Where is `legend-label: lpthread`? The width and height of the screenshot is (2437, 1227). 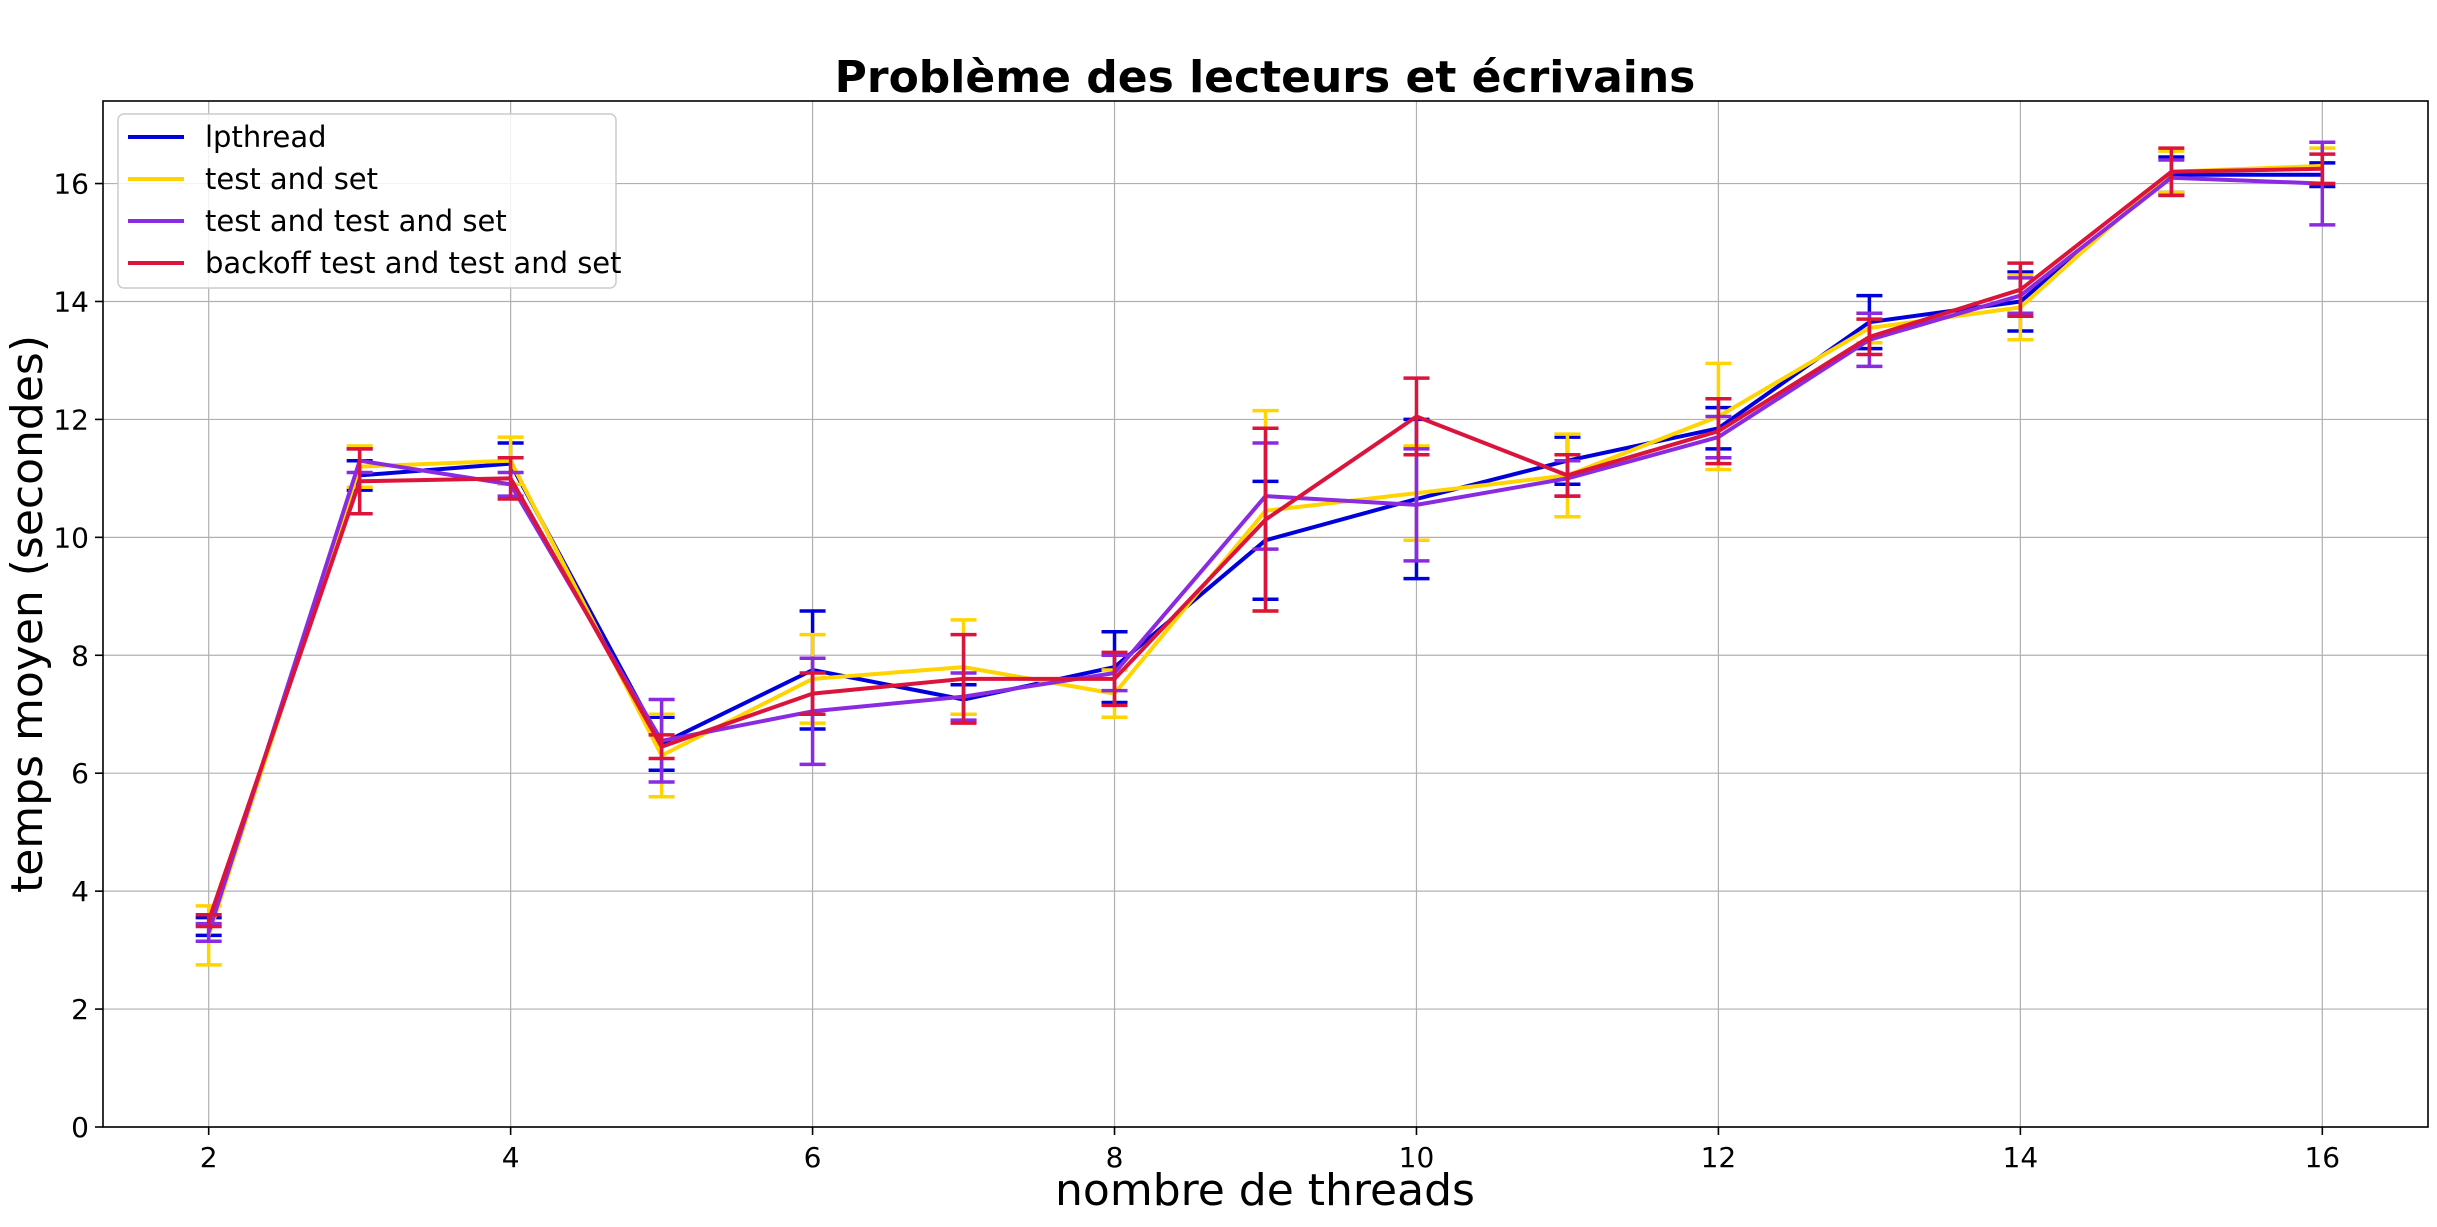
legend-label: lpthread is located at coordinates (266, 137).